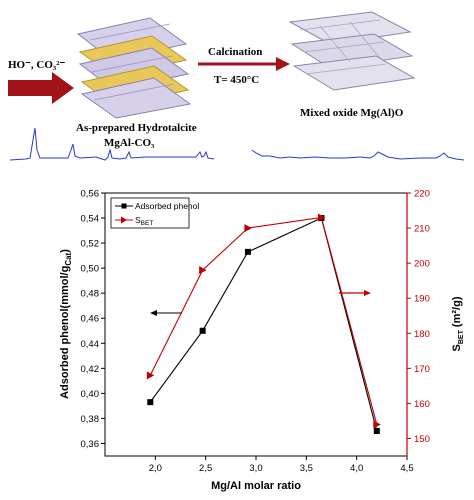  Describe the element at coordinates (138, 220) in the screenshot. I see `legend-label-sbet-main: S` at that location.